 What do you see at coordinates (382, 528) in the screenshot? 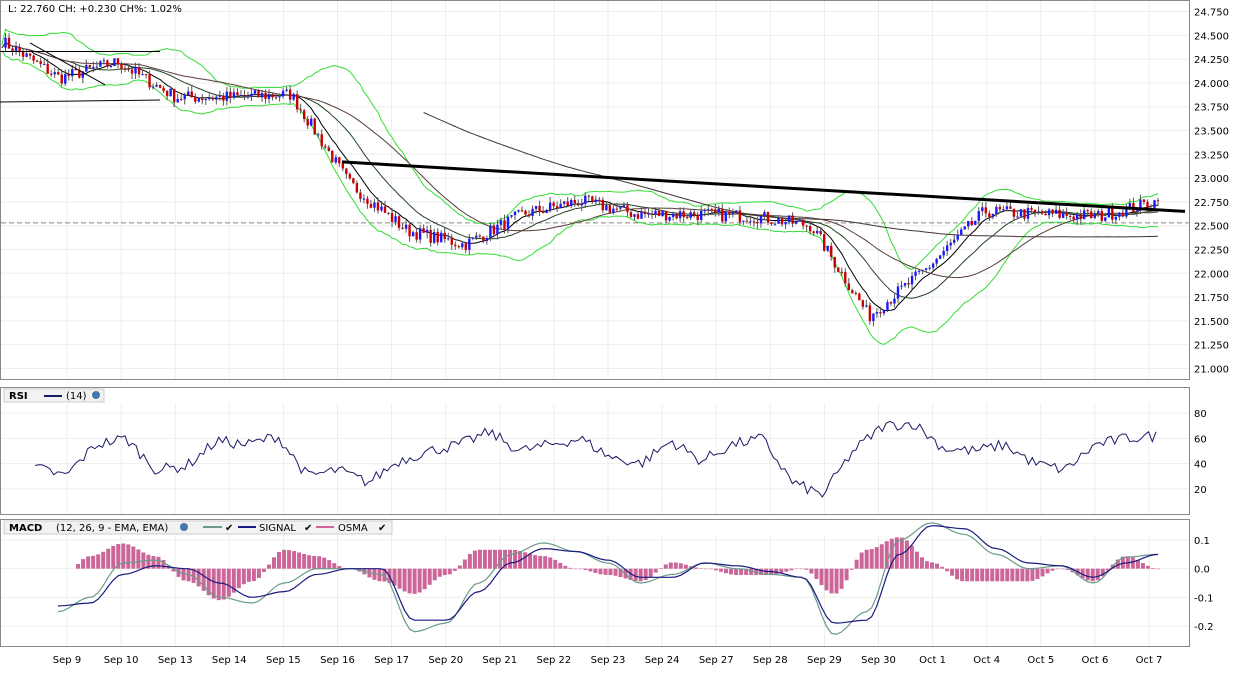
I see `osma-check-icon: ✔` at bounding box center [382, 528].